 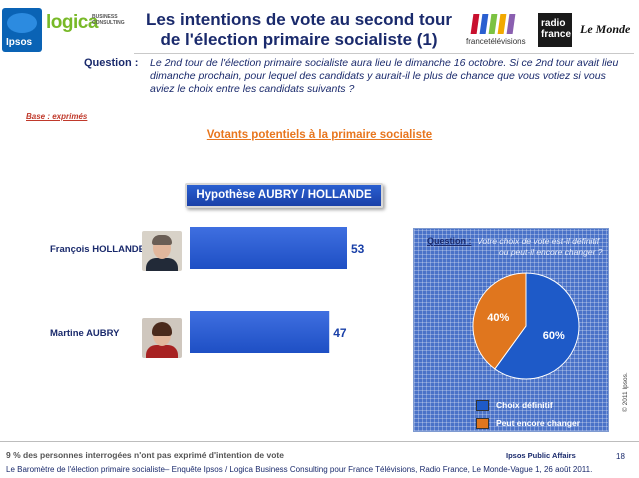 What do you see at coordinates (260, 332) in the screenshot?
I see `bar-aubry` at bounding box center [260, 332].